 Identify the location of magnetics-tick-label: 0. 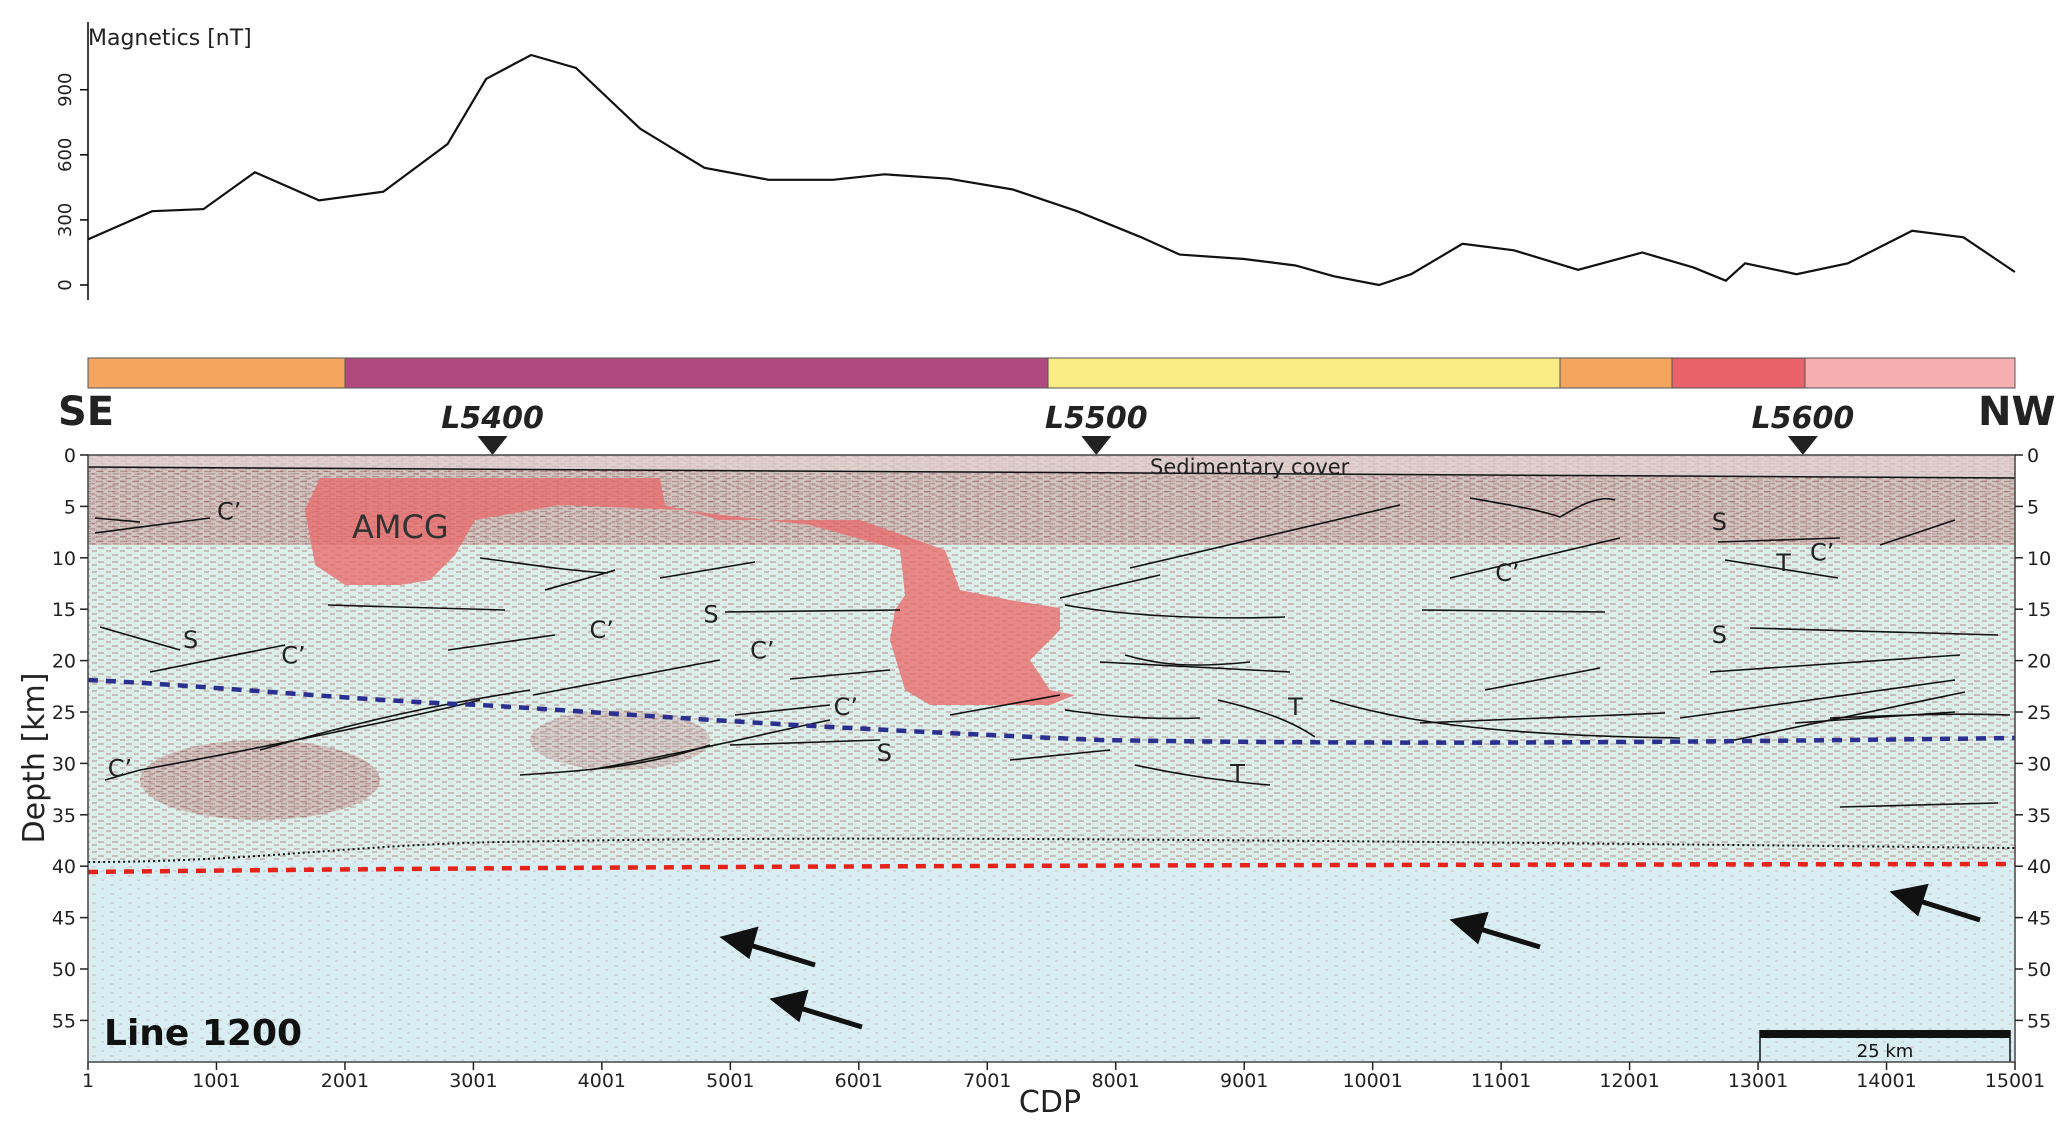
(65, 284).